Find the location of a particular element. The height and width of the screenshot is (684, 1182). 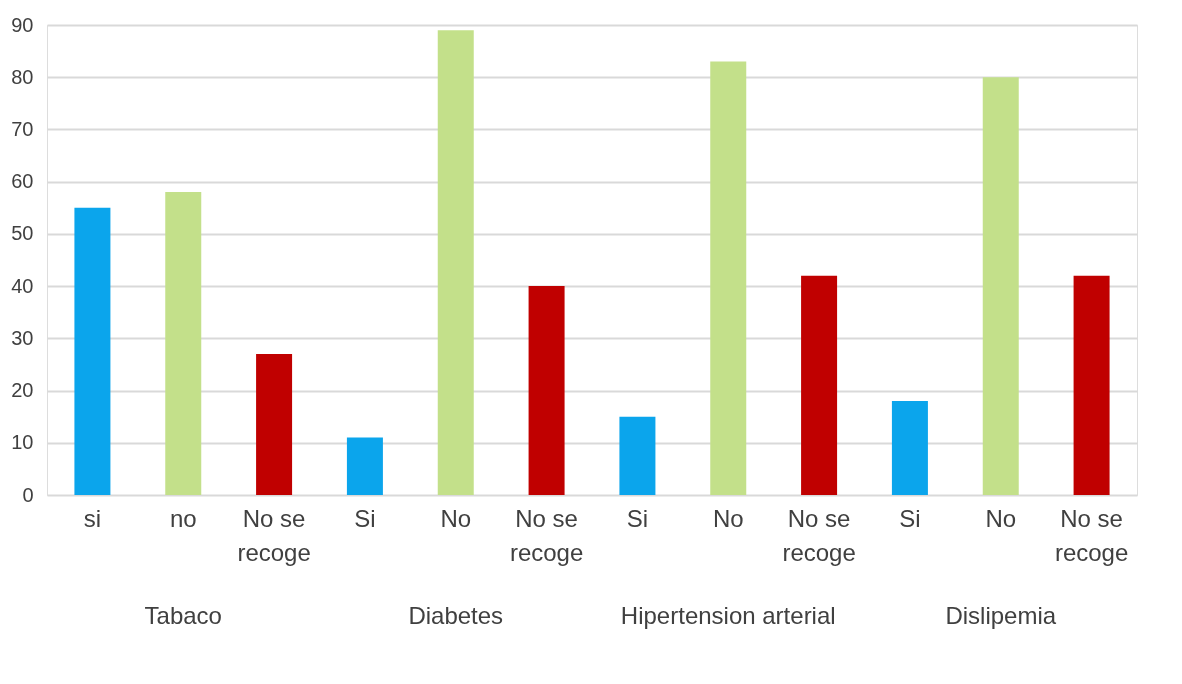

y-tick-label: 80 is located at coordinates (22, 76).